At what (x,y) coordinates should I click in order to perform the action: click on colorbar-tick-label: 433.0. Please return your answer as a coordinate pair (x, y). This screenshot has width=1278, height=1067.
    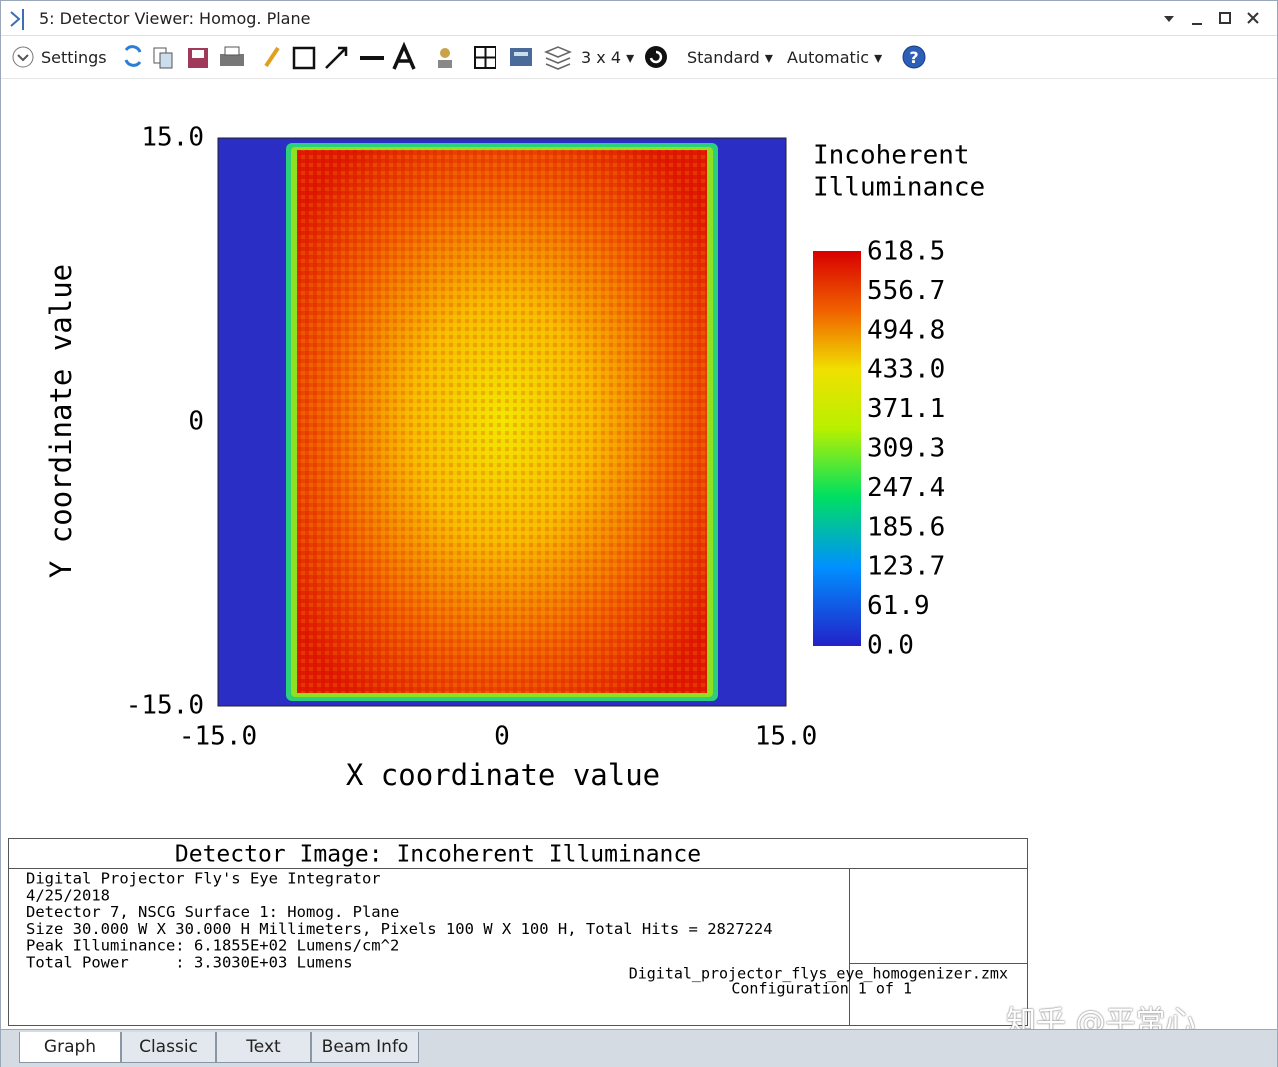
    Looking at the image, I should click on (906, 370).